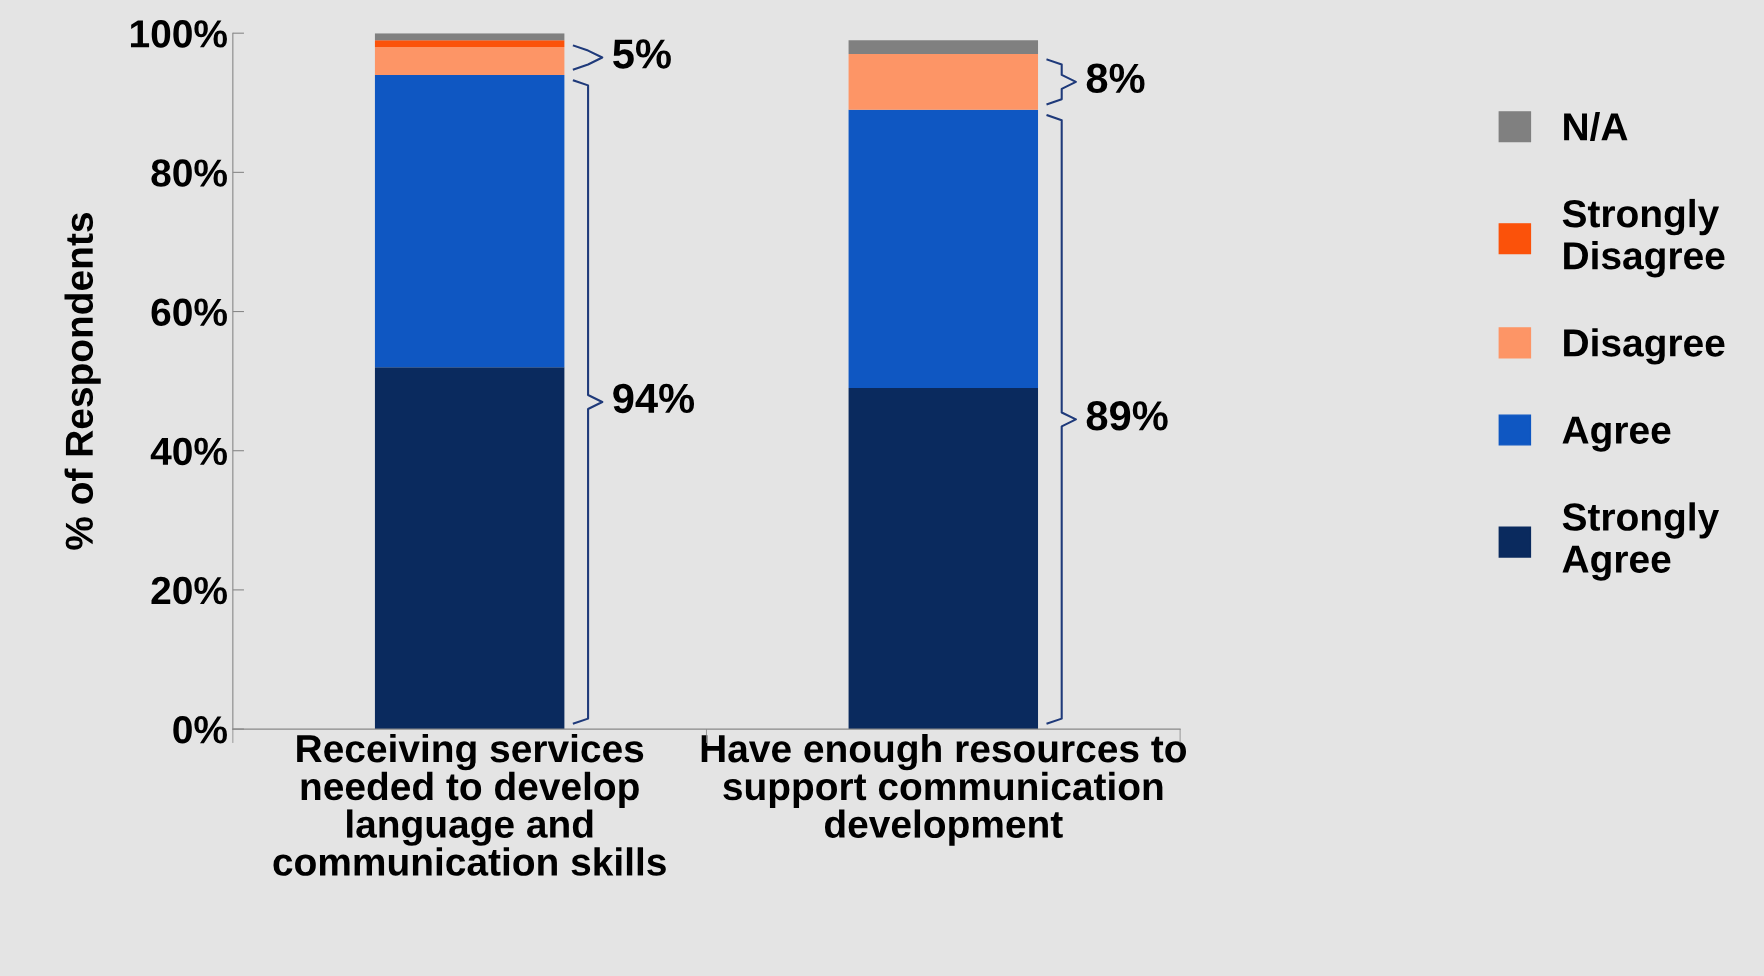  What do you see at coordinates (189, 312) in the screenshot?
I see `y-tick-label: 60%` at bounding box center [189, 312].